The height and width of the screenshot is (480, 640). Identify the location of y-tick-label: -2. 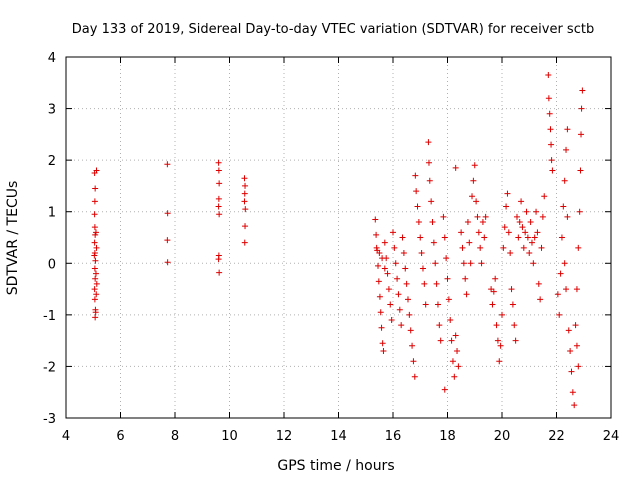
(49, 367).